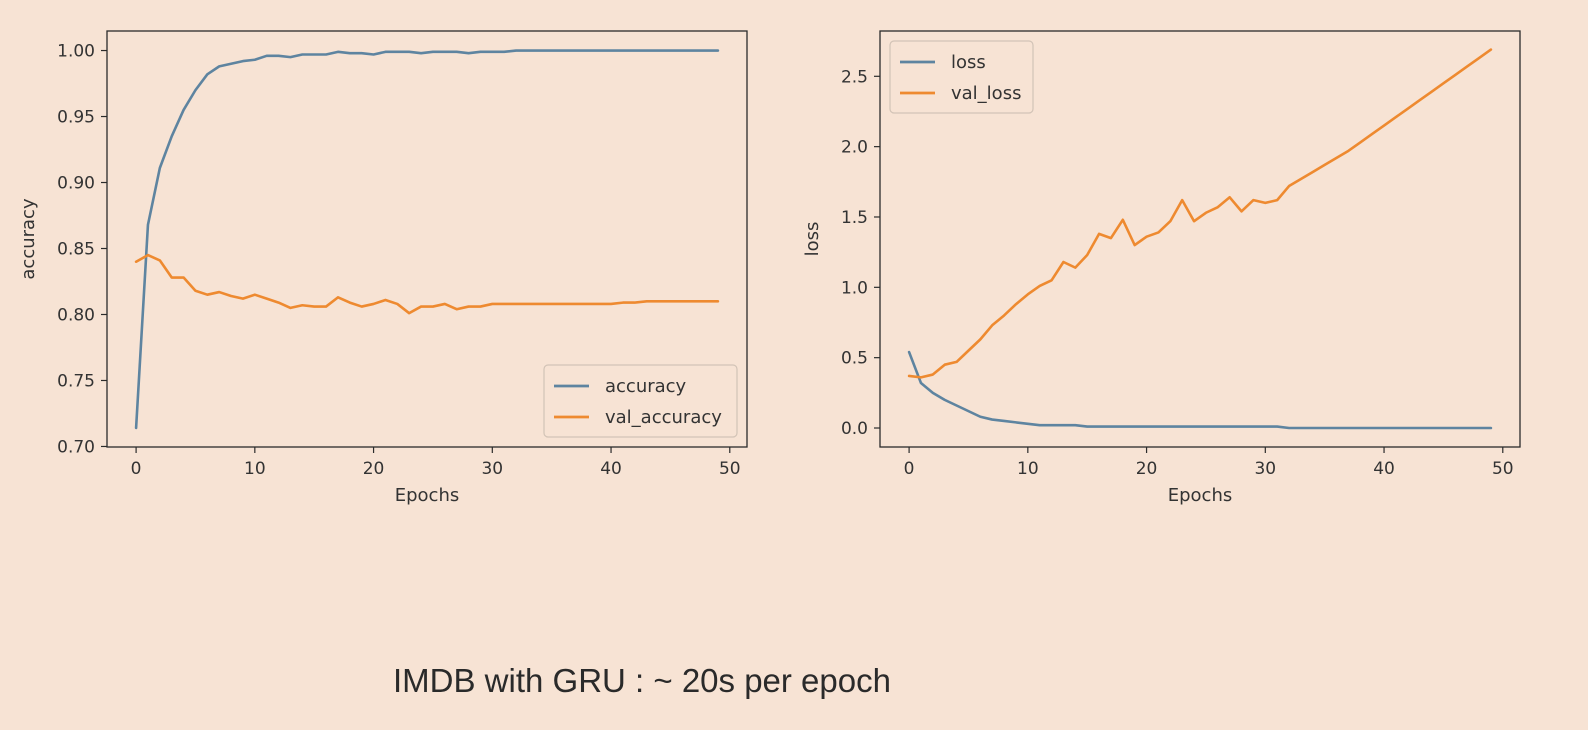 The height and width of the screenshot is (730, 1588). What do you see at coordinates (76, 315) in the screenshot?
I see `y-tick-label: 0.80` at bounding box center [76, 315].